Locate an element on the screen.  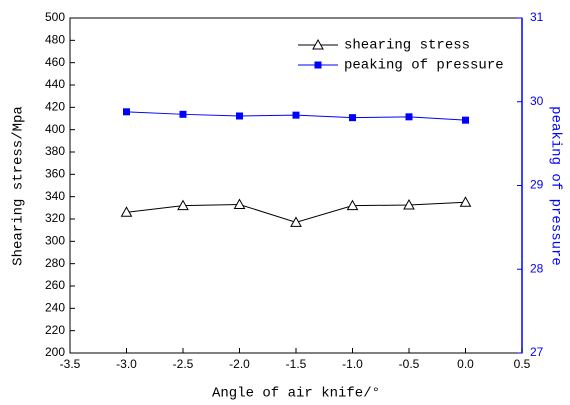
x-tick-label: -2.5 is located at coordinates (183, 364).